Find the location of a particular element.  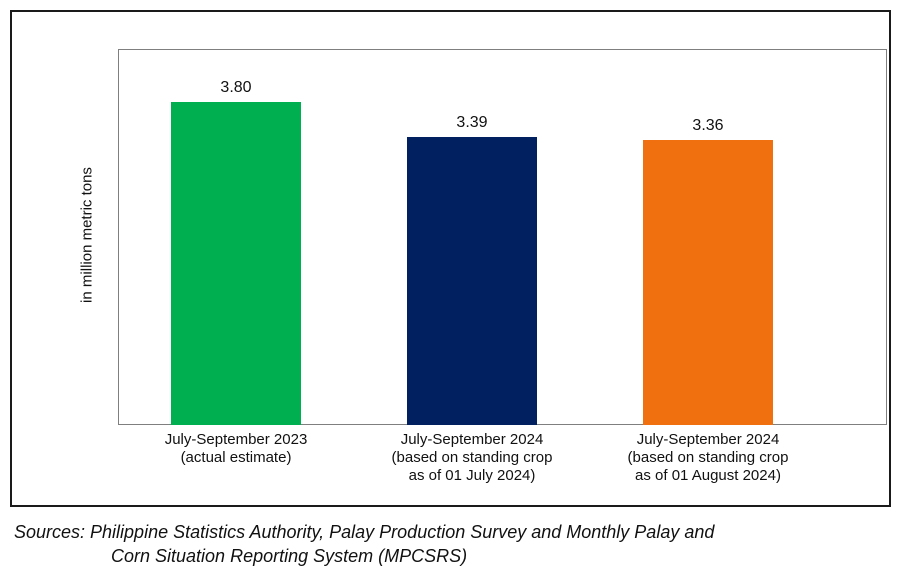

source-line-2: Corn Situation Reporting System (MPCSRS) is located at coordinates (289, 556).